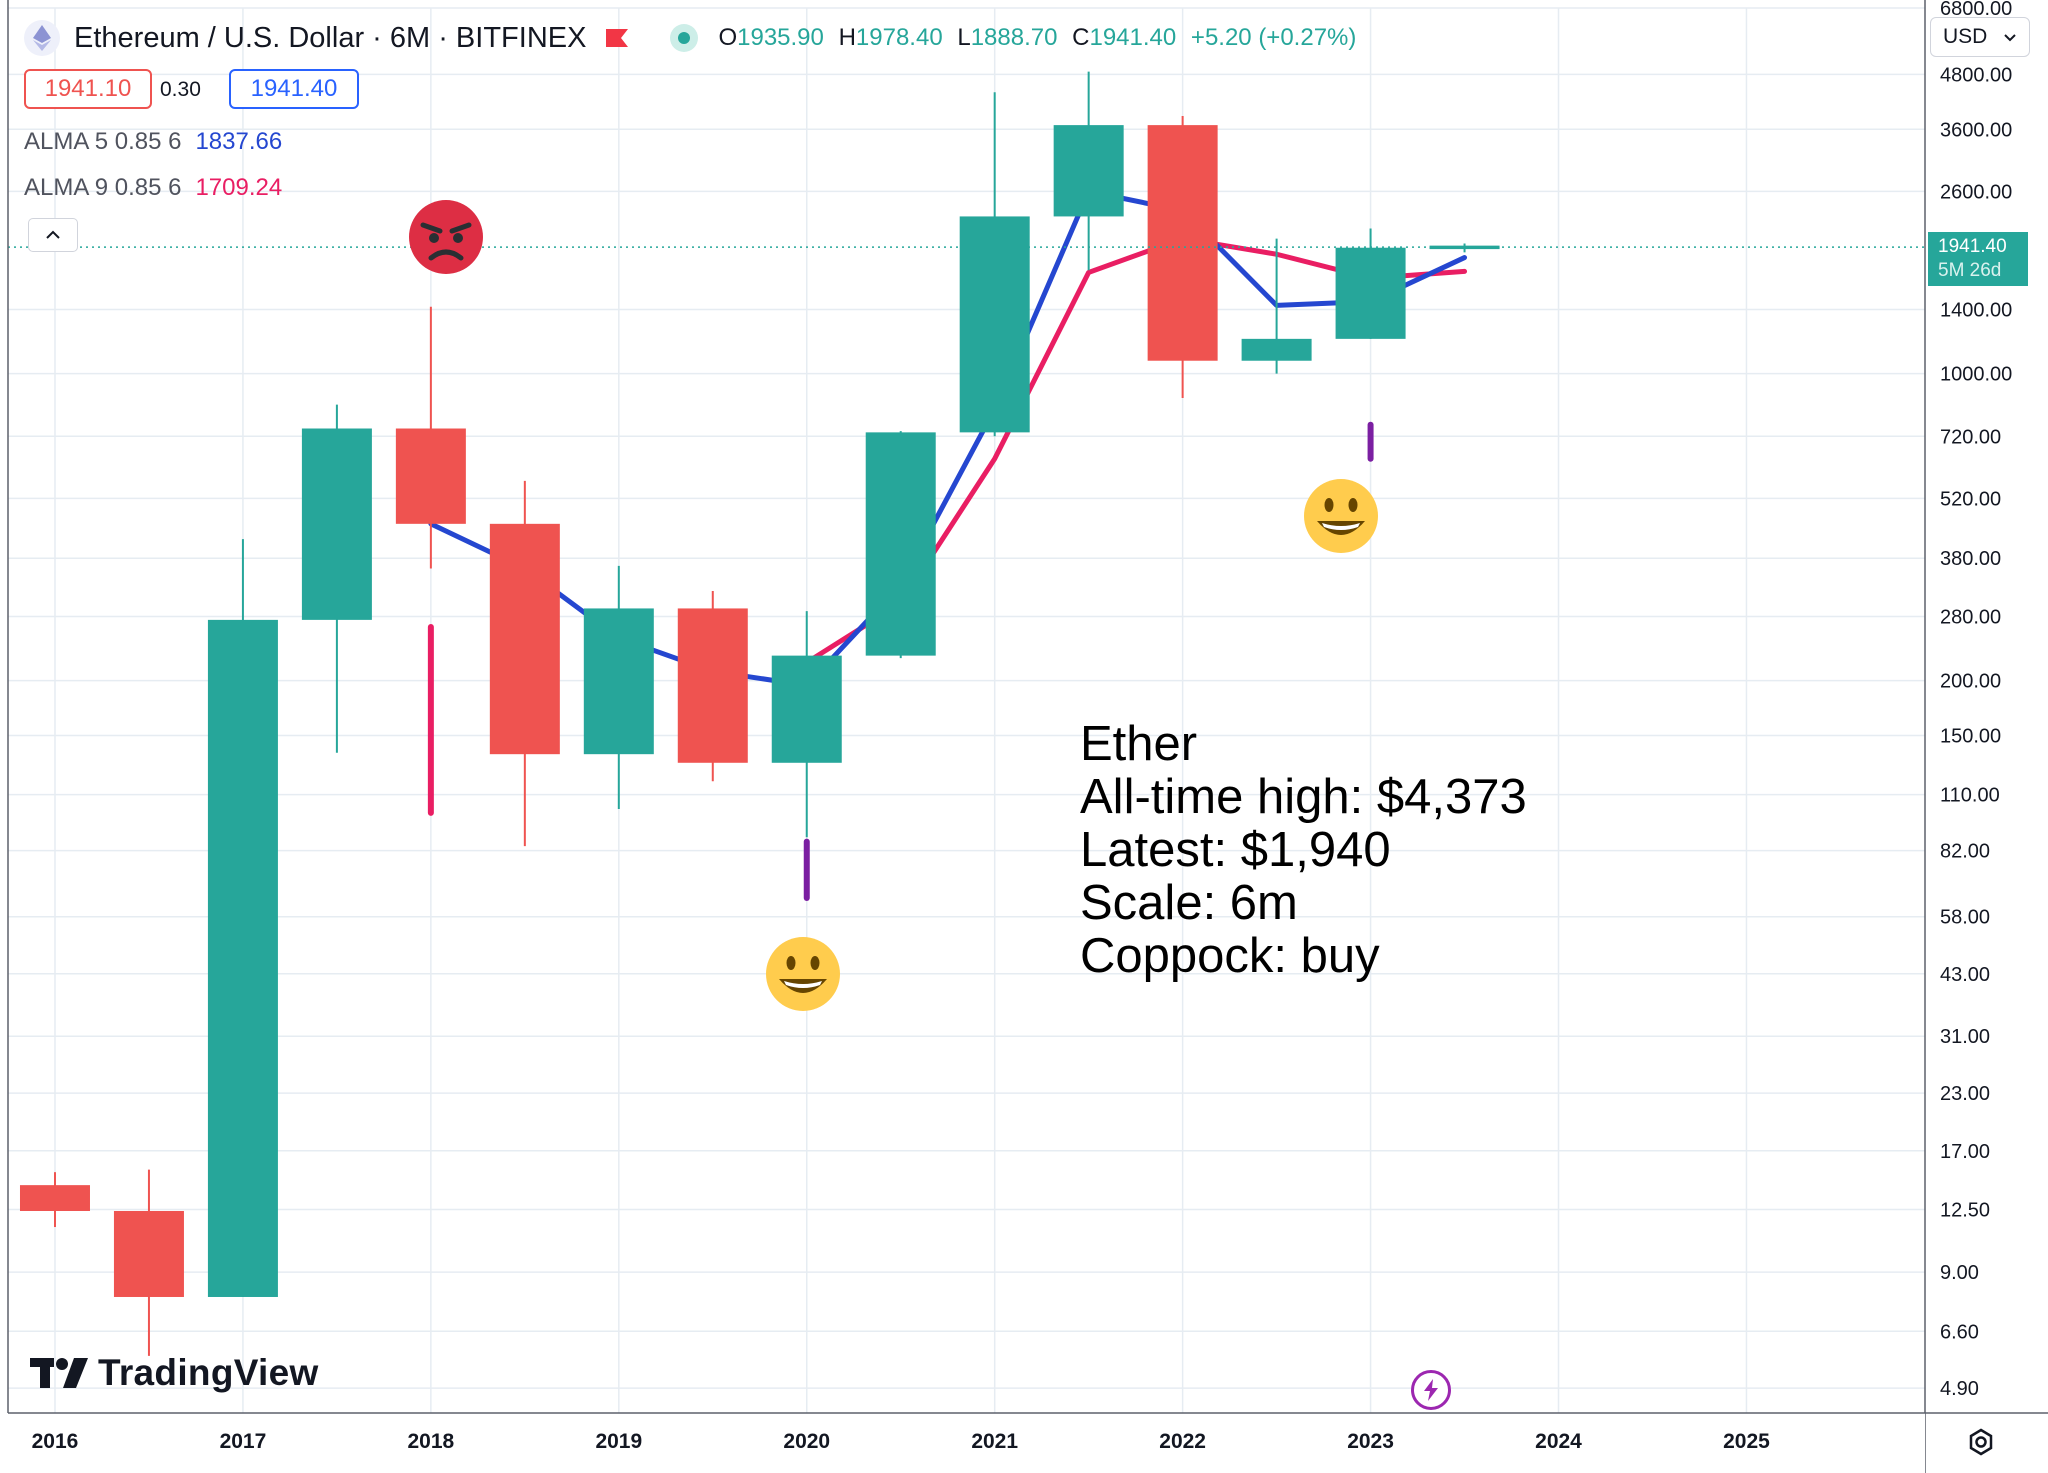 This screenshot has width=2048, height=1473. What do you see at coordinates (1970, 617) in the screenshot?
I see `y-tick-label: 280.00` at bounding box center [1970, 617].